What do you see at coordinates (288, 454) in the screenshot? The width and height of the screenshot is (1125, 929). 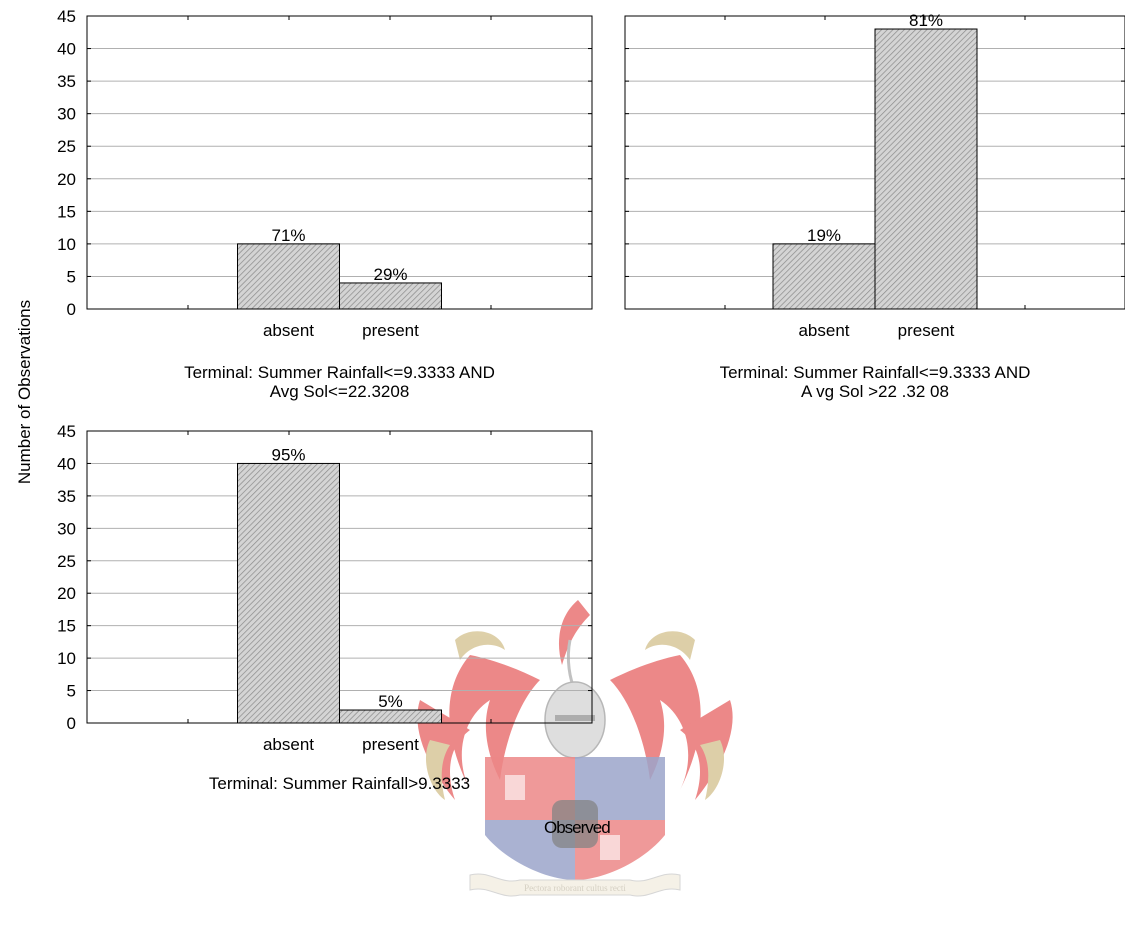 I see `bar-label-absent: 95%` at bounding box center [288, 454].